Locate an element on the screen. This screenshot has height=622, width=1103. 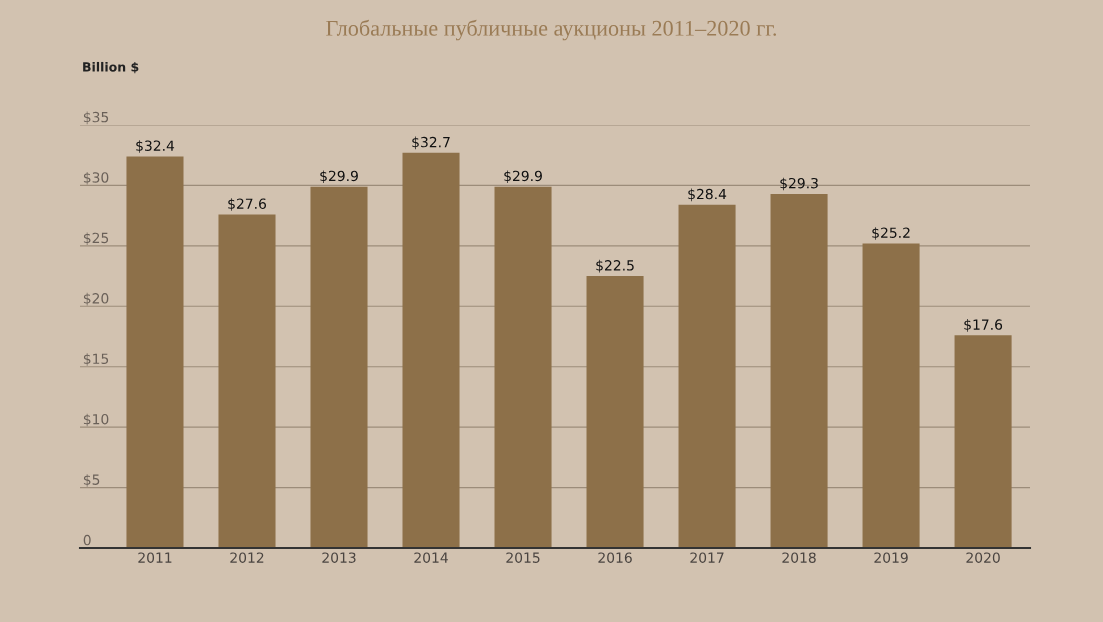
y-tick-label: $15 is located at coordinates (96, 359).